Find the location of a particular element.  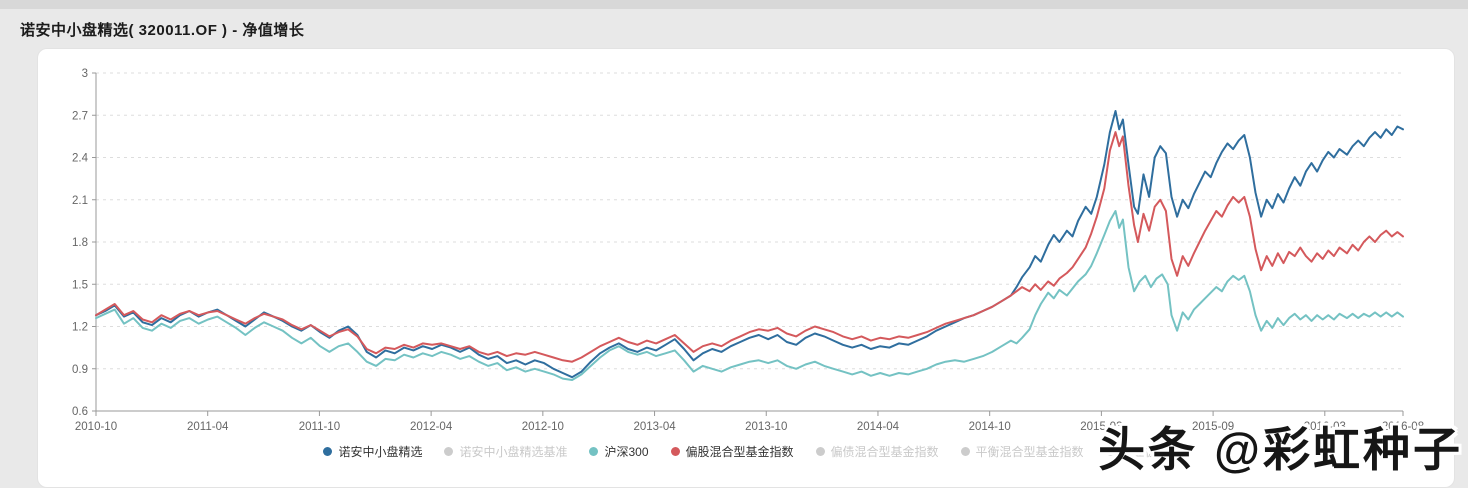

legend-label: 诺安中小盘精选基准 is located at coordinates (513, 452).